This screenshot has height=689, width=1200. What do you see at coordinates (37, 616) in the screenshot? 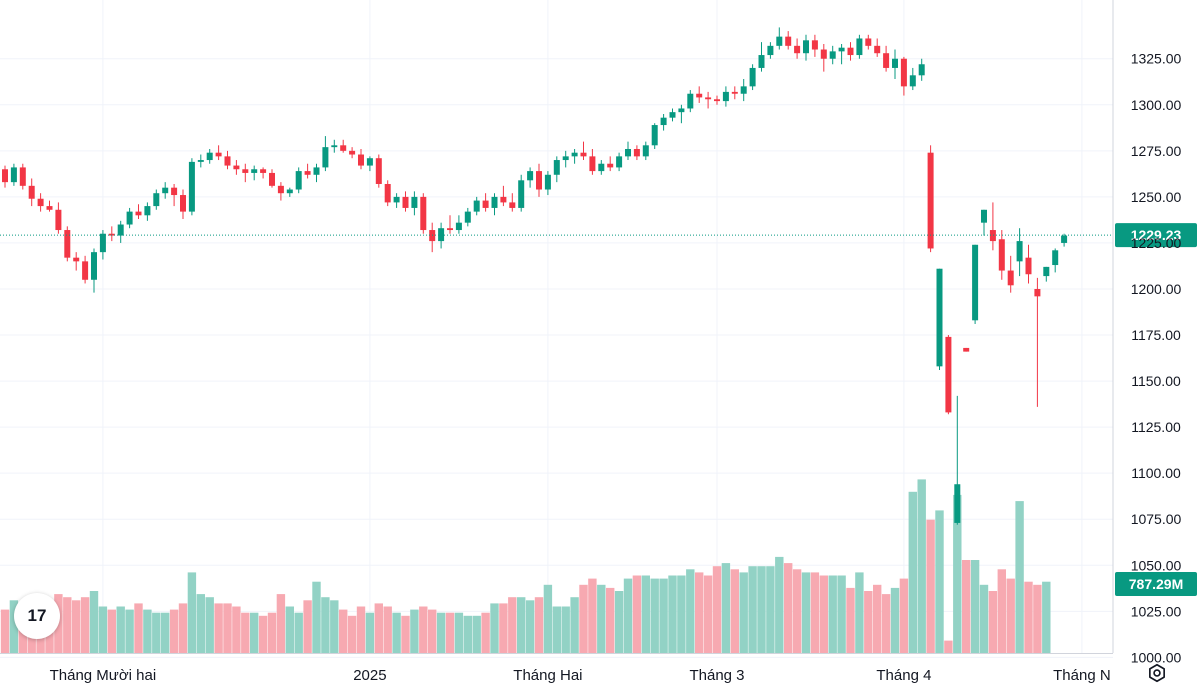
I see `tradingview-logo-icon: 17` at bounding box center [37, 616].